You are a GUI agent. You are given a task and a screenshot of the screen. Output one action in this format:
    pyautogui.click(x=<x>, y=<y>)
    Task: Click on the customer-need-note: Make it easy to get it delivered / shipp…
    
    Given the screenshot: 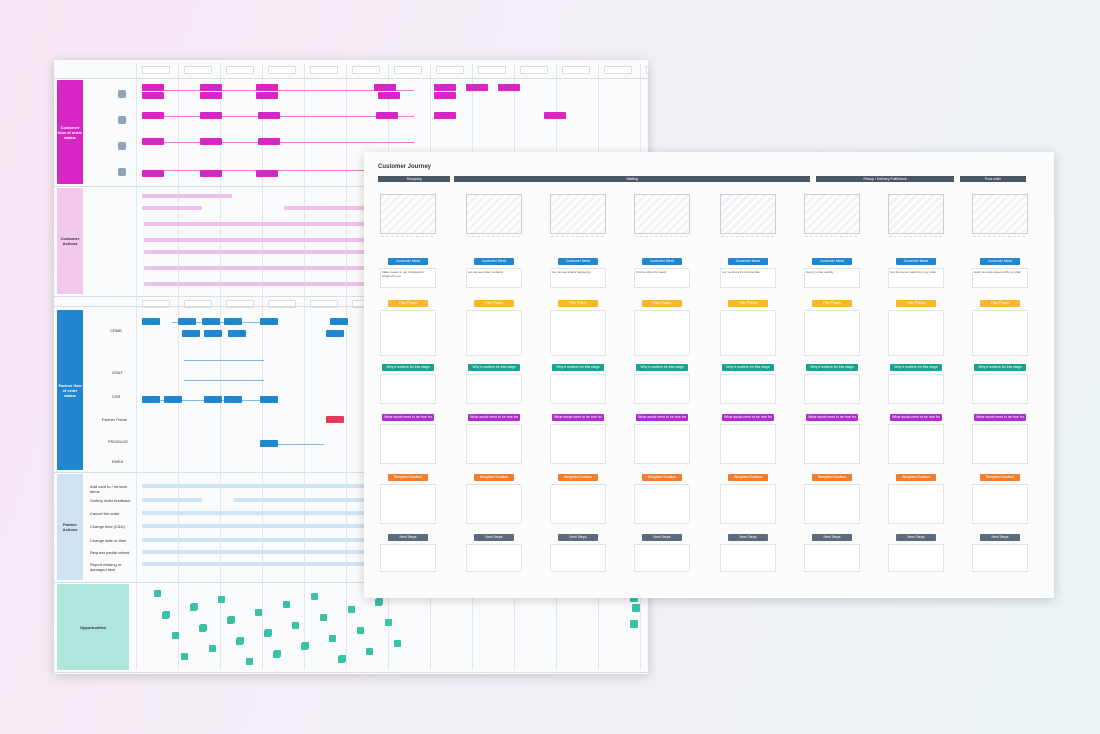 What is the action you would take?
    pyautogui.click(x=408, y=278)
    